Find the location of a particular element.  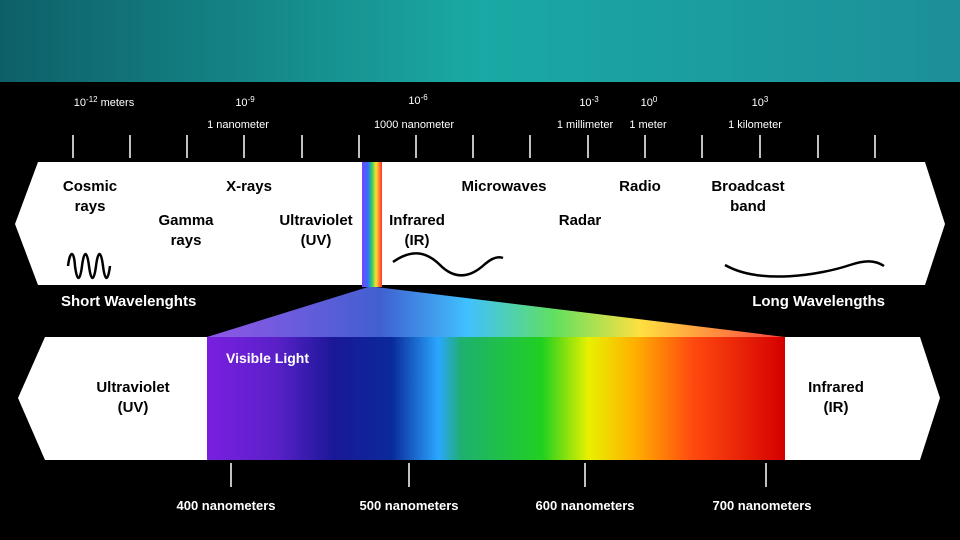

side-label: (UV) is located at coordinates (133, 407).